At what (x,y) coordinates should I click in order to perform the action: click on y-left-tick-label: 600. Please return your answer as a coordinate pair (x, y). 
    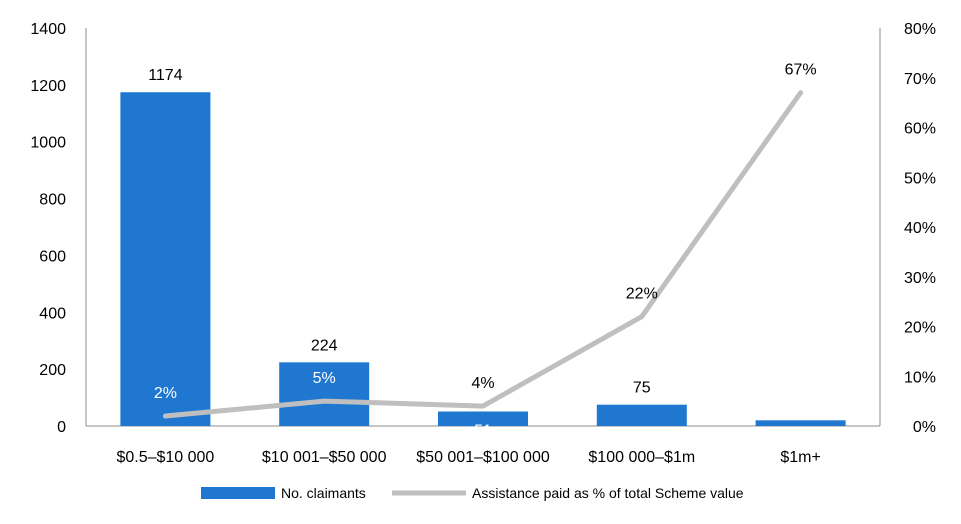
    Looking at the image, I should click on (52, 256).